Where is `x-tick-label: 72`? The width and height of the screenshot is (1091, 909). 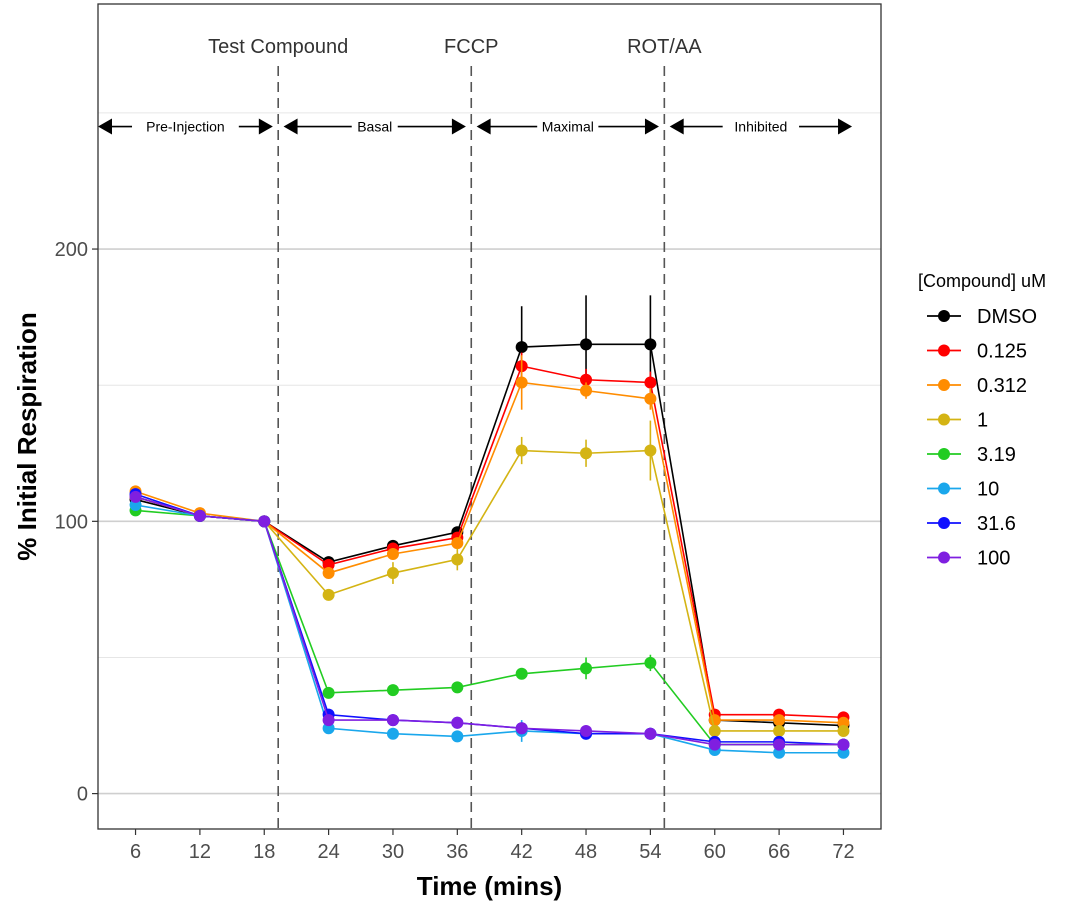
x-tick-label: 72 is located at coordinates (843, 852).